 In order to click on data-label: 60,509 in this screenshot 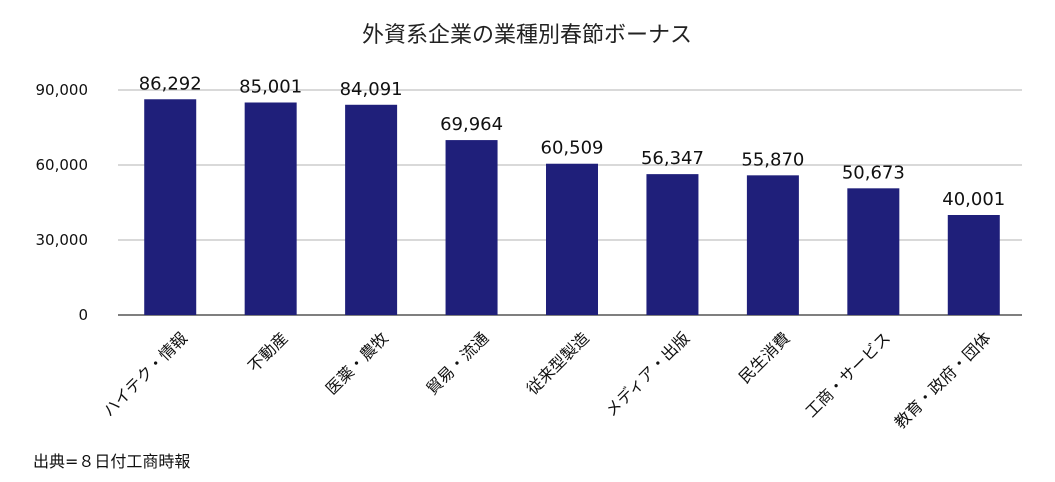, I will do `click(572, 148)`.